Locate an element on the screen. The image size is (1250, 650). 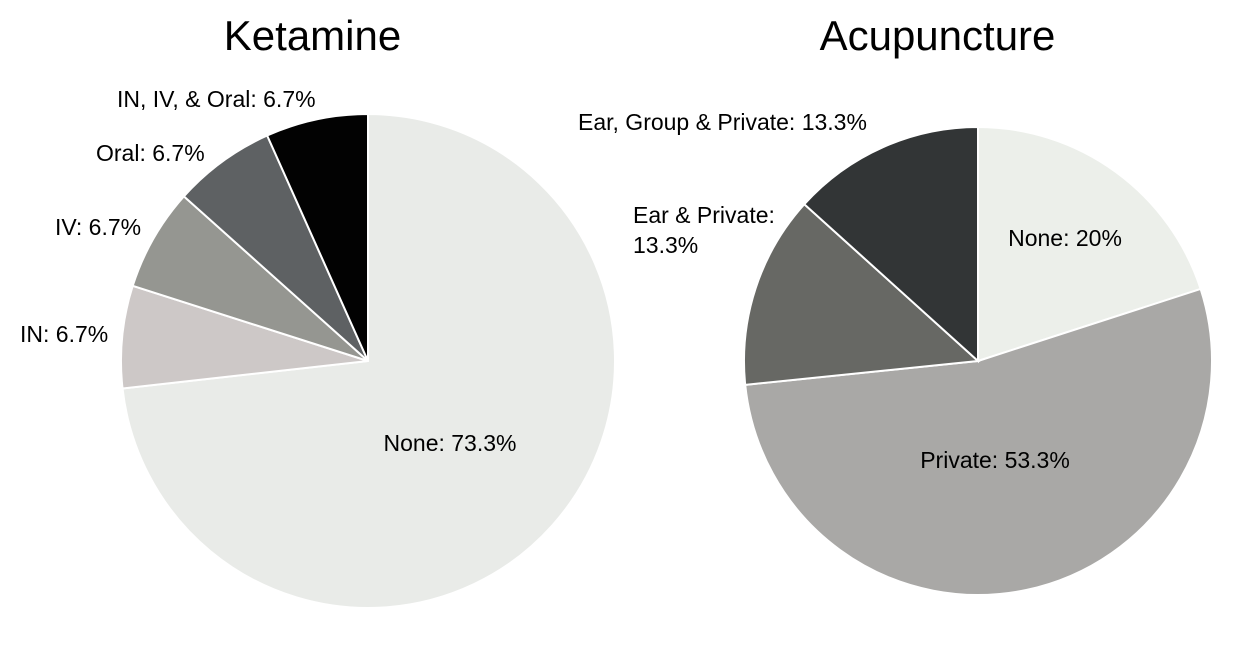
slice-label: Oral: 6.7% is located at coordinates (150, 153).